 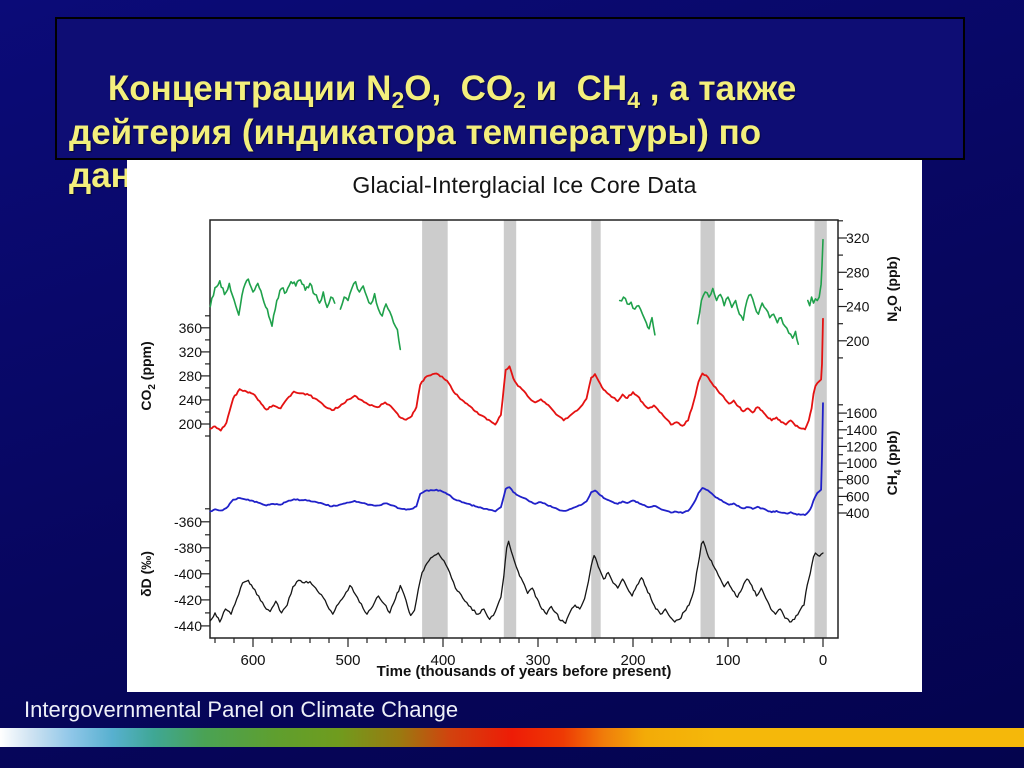 I want to click on svg-text: 300, so click(x=537, y=660).